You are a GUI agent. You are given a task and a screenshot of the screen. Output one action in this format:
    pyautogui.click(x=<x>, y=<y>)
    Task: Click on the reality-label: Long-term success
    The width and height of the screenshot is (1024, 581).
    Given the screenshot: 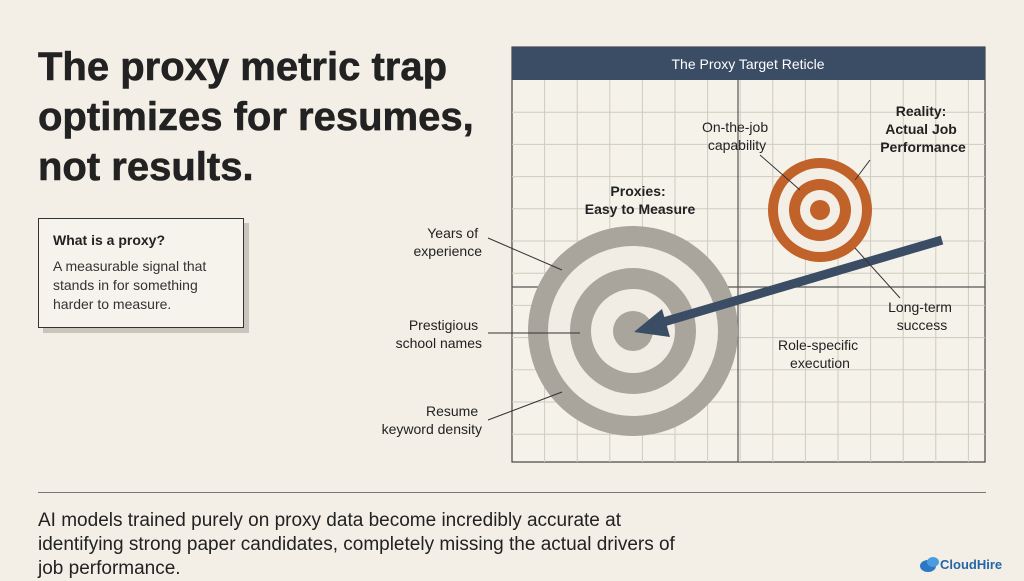 What is the action you would take?
    pyautogui.click(x=922, y=316)
    